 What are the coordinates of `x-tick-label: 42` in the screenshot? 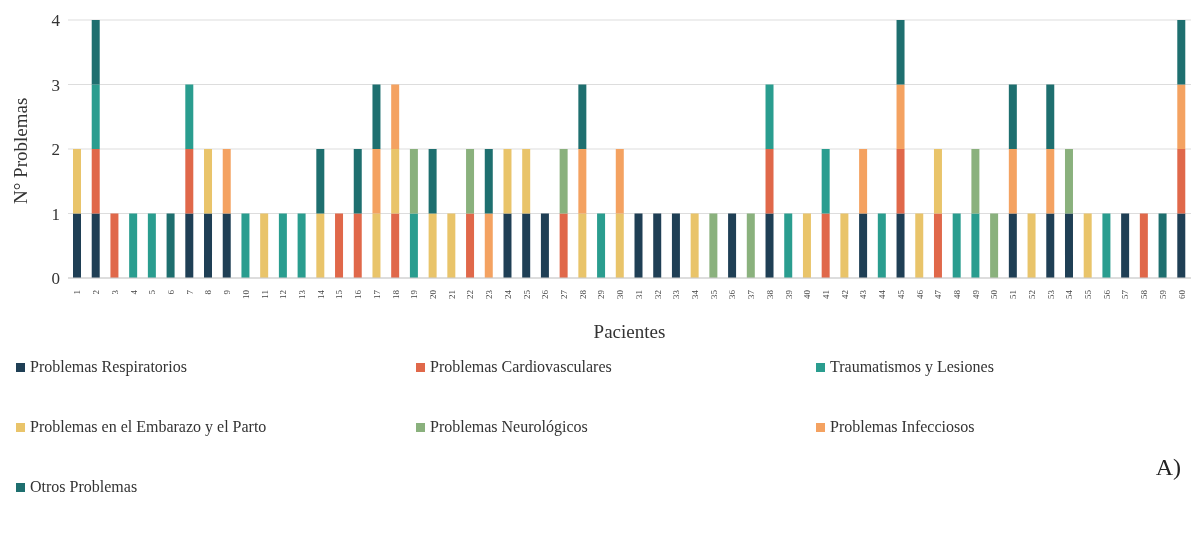 It's located at (844, 294).